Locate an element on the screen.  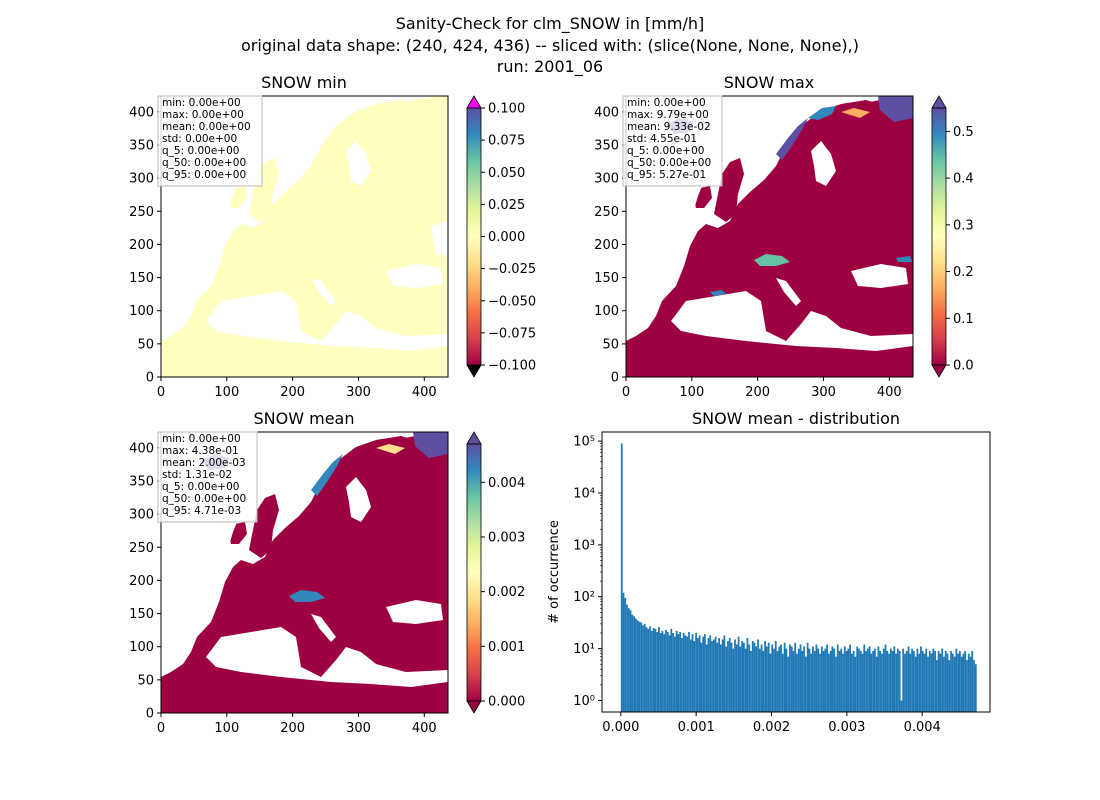
colorbar-tick-label: −0.075 is located at coordinates (512, 333).